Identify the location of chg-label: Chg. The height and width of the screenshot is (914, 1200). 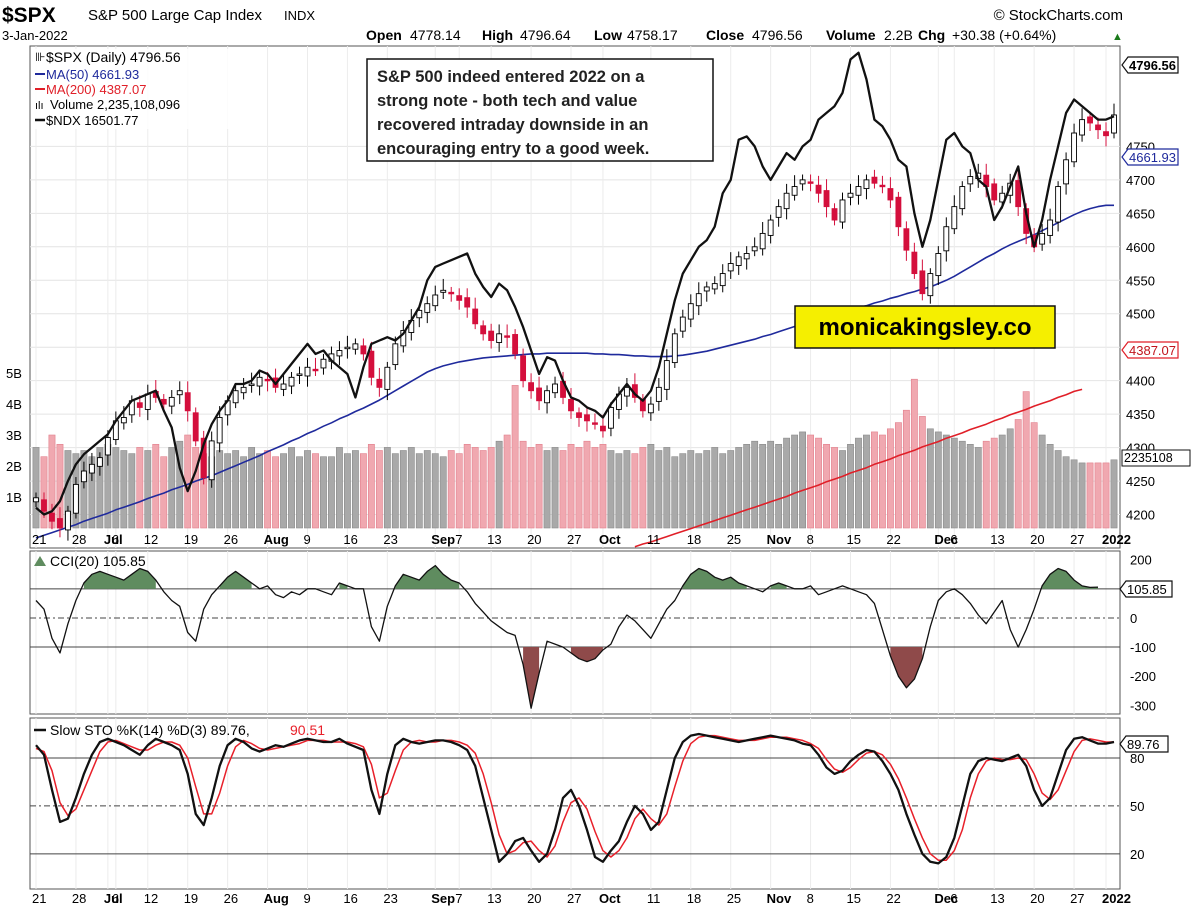
(931, 35).